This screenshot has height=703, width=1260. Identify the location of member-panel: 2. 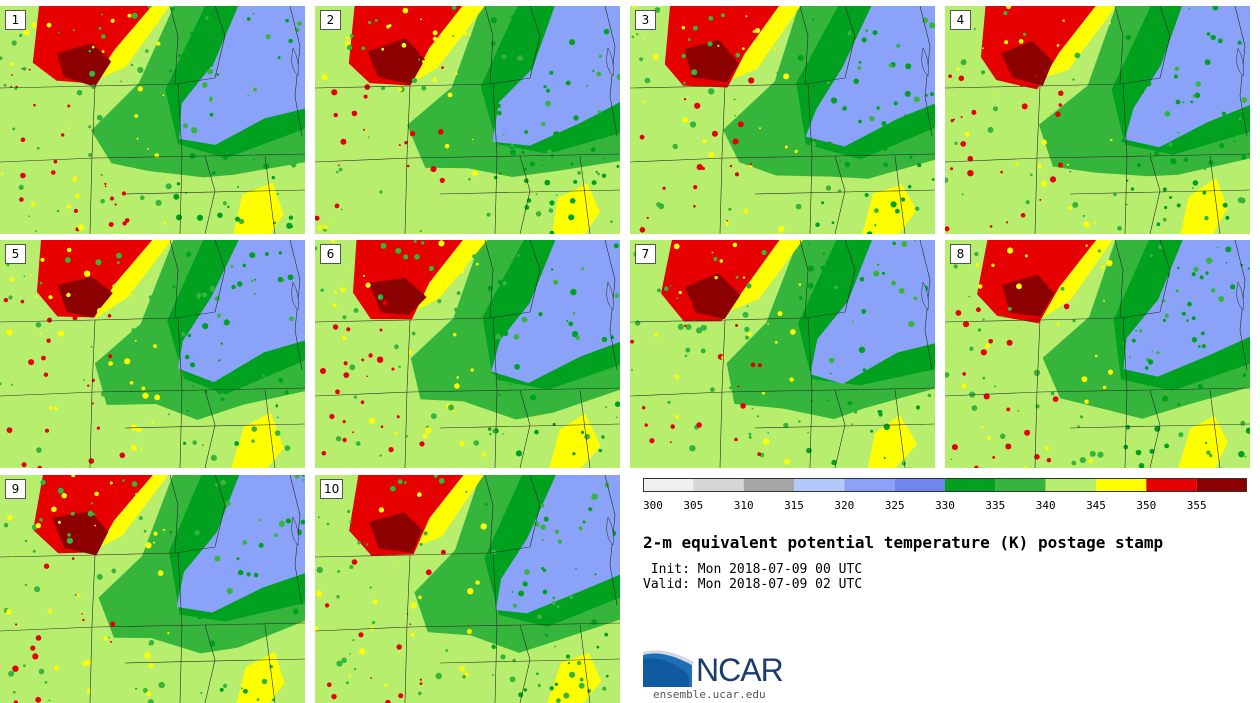
(467, 120).